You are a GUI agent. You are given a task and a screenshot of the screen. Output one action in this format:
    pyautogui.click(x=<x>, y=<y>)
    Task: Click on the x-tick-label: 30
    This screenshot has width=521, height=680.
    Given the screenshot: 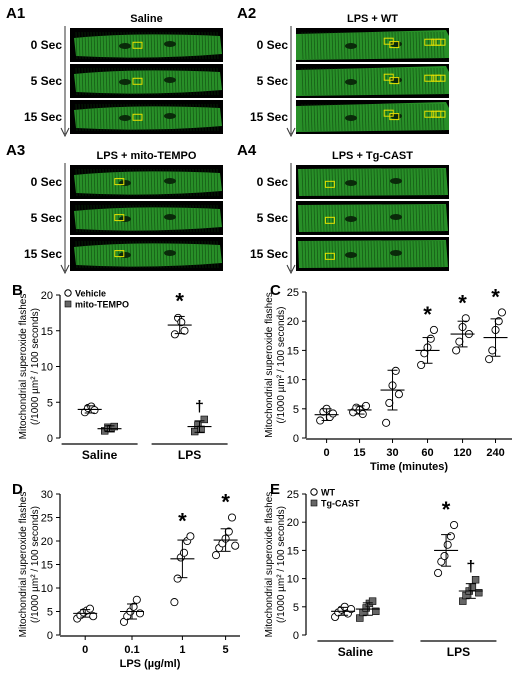 What is the action you would take?
    pyautogui.click(x=392, y=453)
    